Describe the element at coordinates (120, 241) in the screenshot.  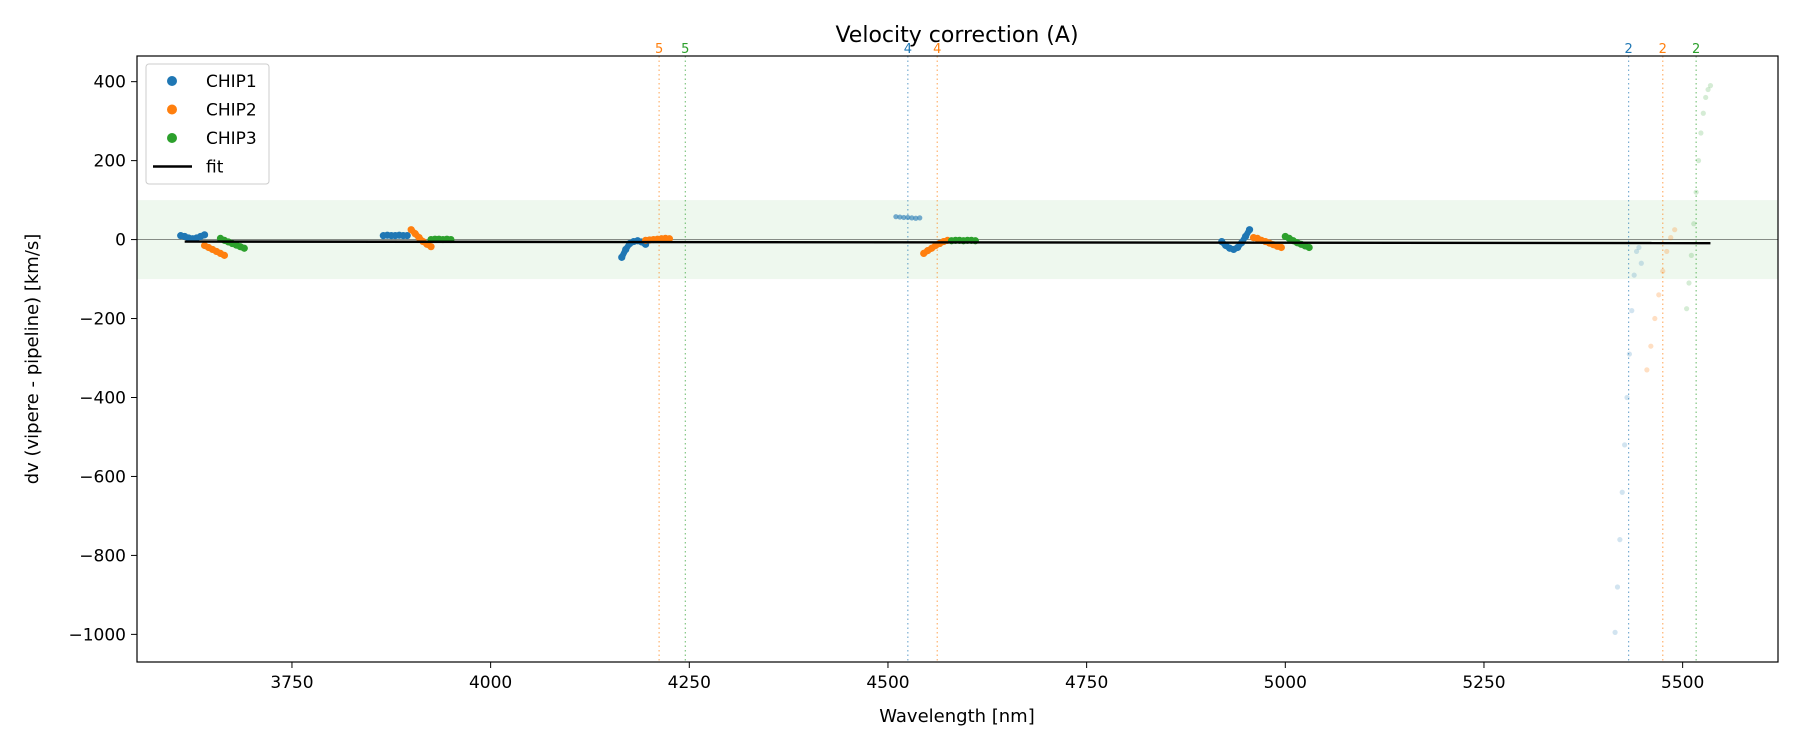
I see `y-tick-label: 0` at that location.